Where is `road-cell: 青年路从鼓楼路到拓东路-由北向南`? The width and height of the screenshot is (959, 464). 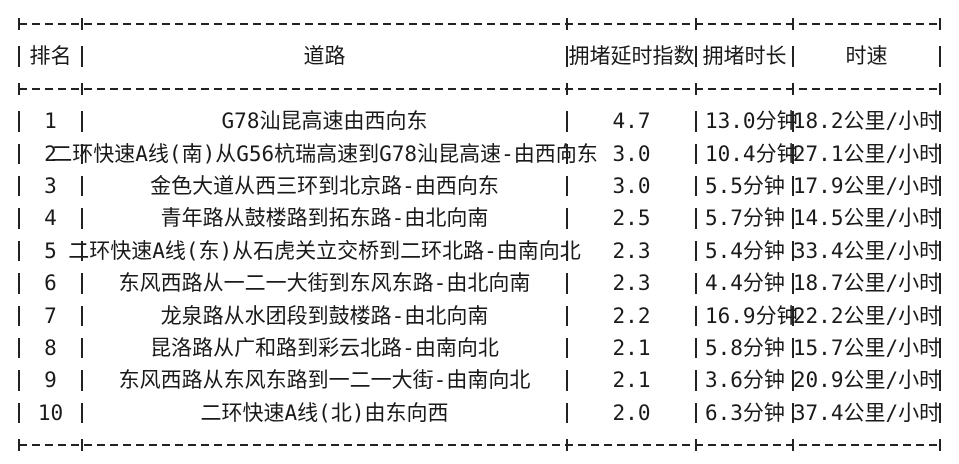
road-cell: 青年路从鼓楼路到拓东路-由北向南 is located at coordinates (324, 218).